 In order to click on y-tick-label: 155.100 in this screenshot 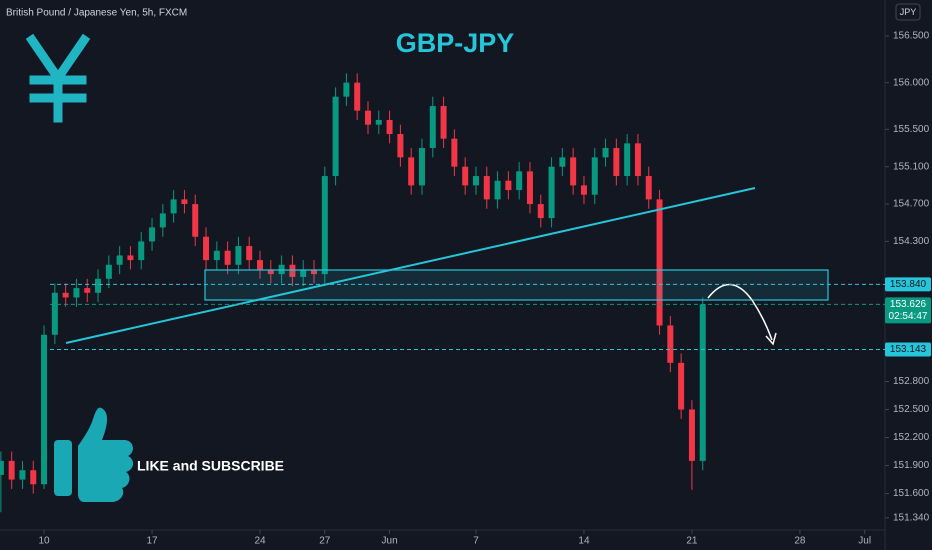, I will do `click(911, 166)`.